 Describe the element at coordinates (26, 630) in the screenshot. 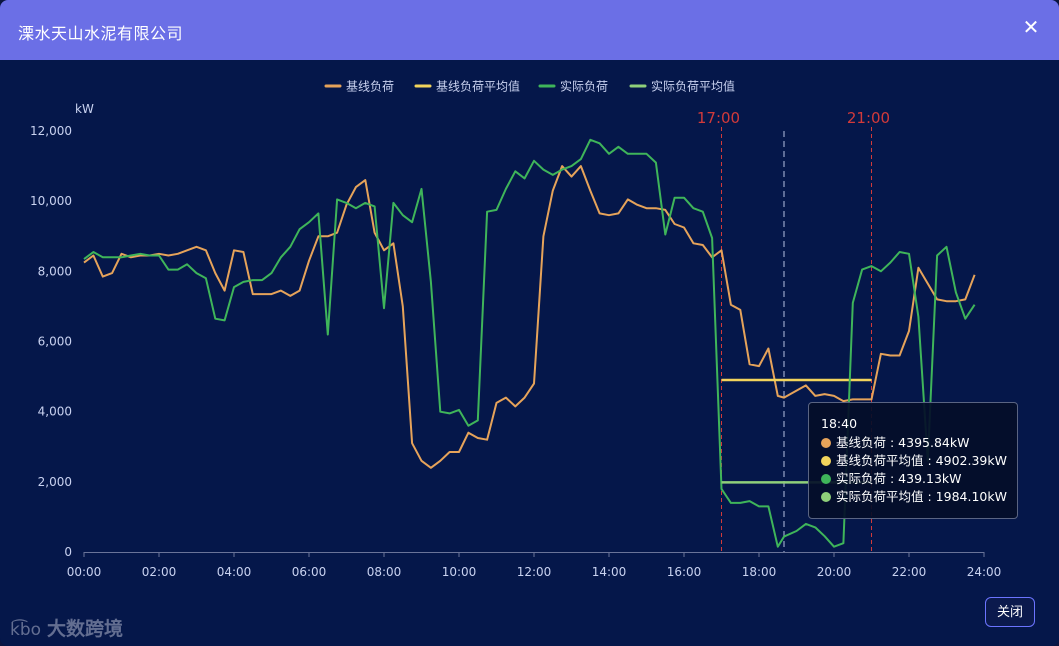

I see `watermark-logo: k͡bo` at that location.